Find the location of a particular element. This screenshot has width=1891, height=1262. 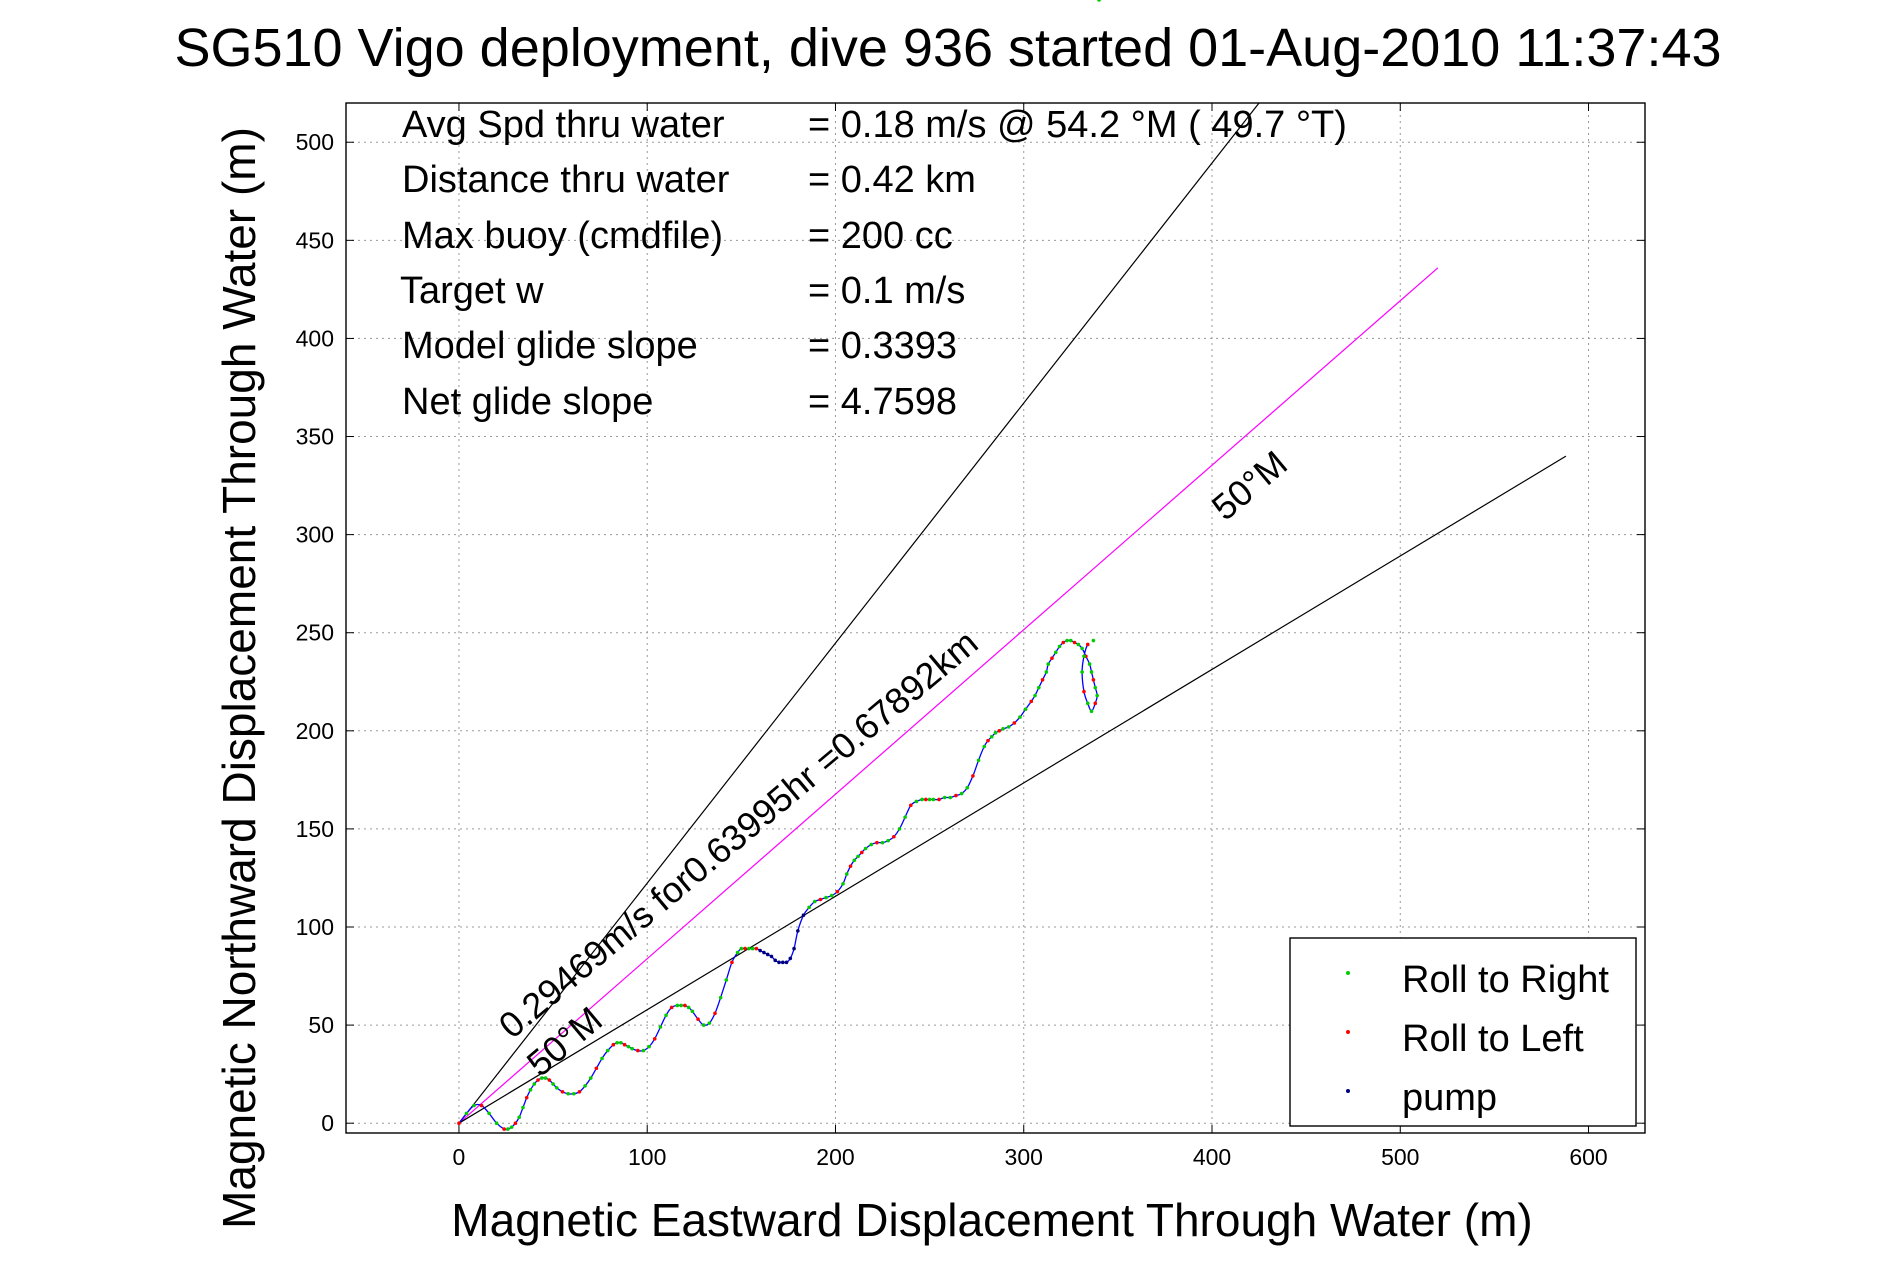

legend-marker-roll-left is located at coordinates (1348, 1032).